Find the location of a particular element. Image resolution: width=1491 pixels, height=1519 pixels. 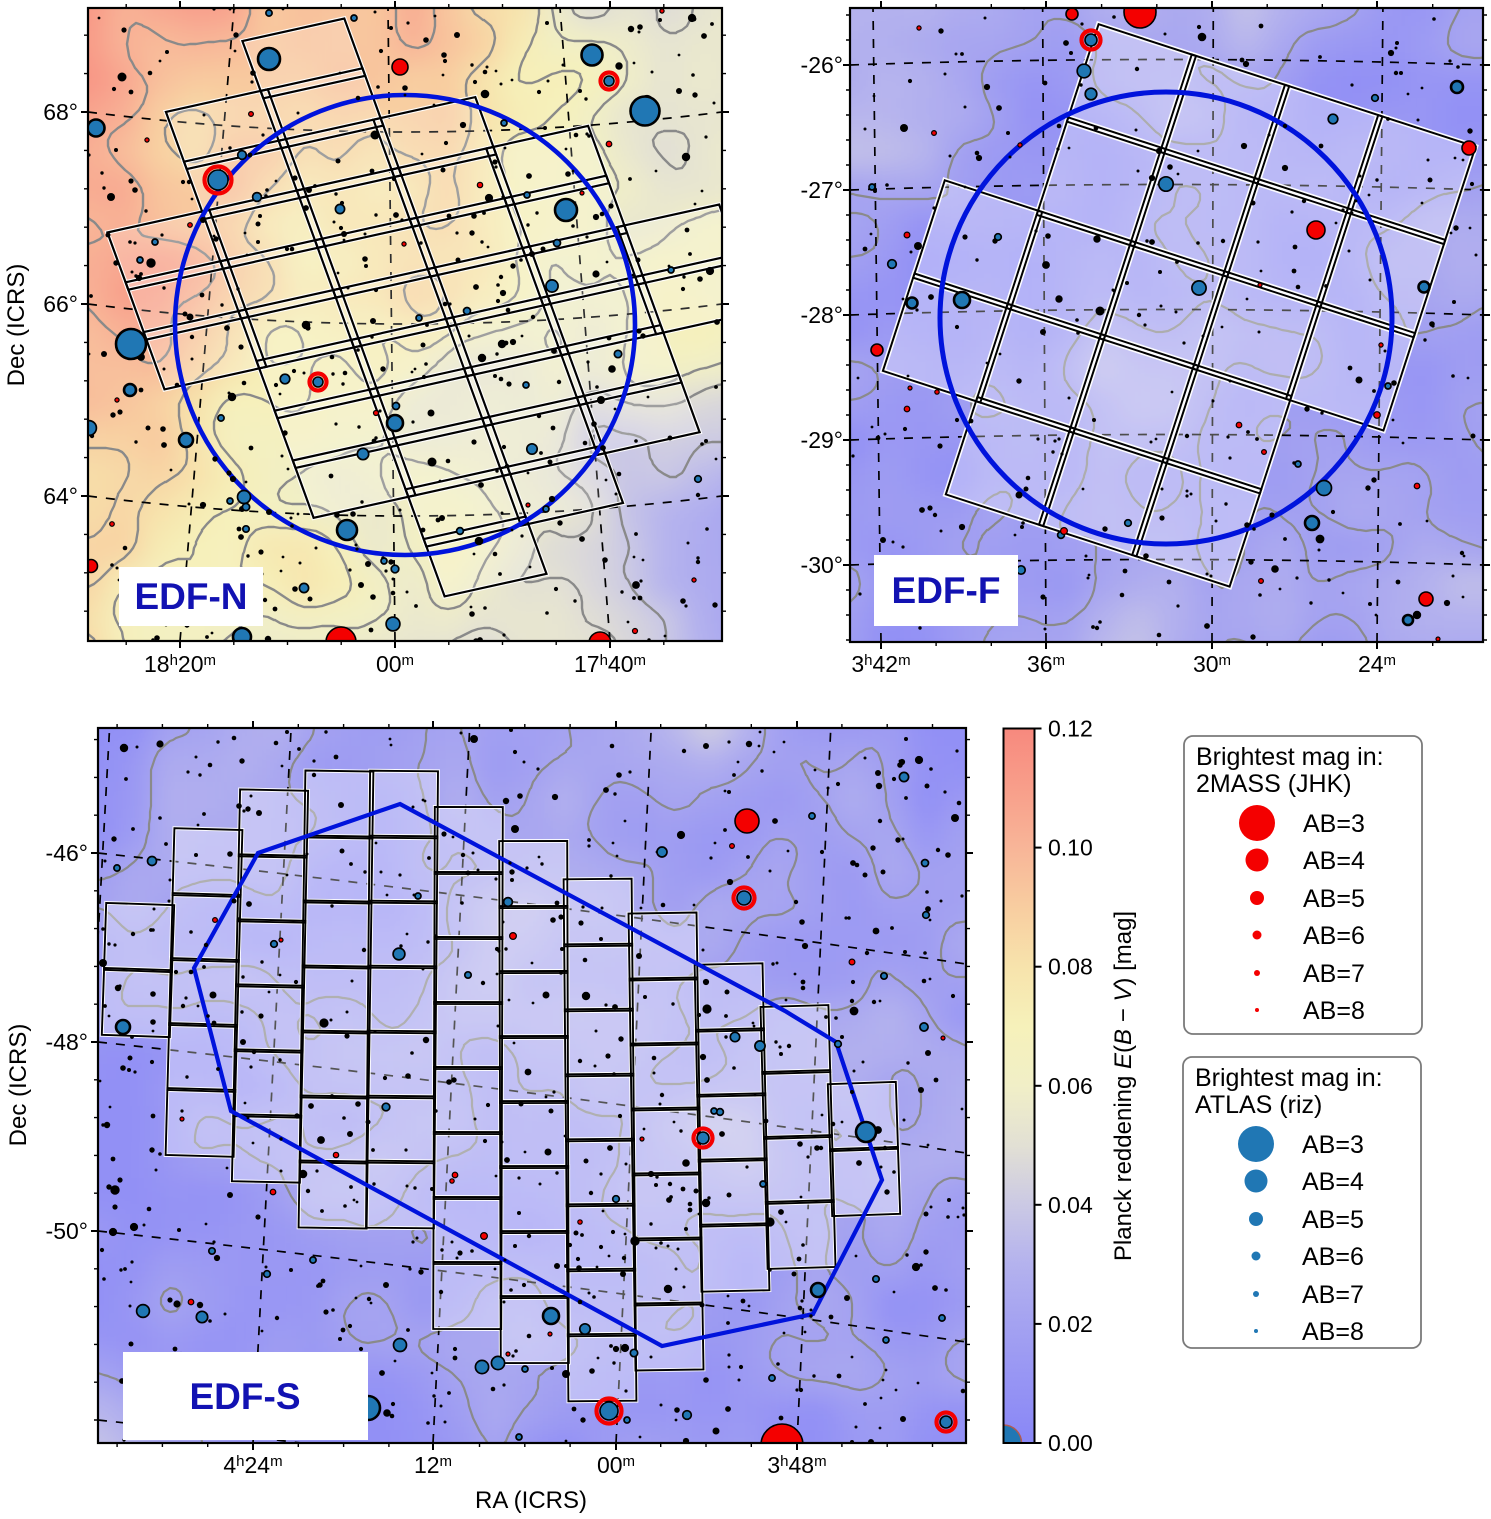

svg-text: -29° is located at coordinates (822, 440).